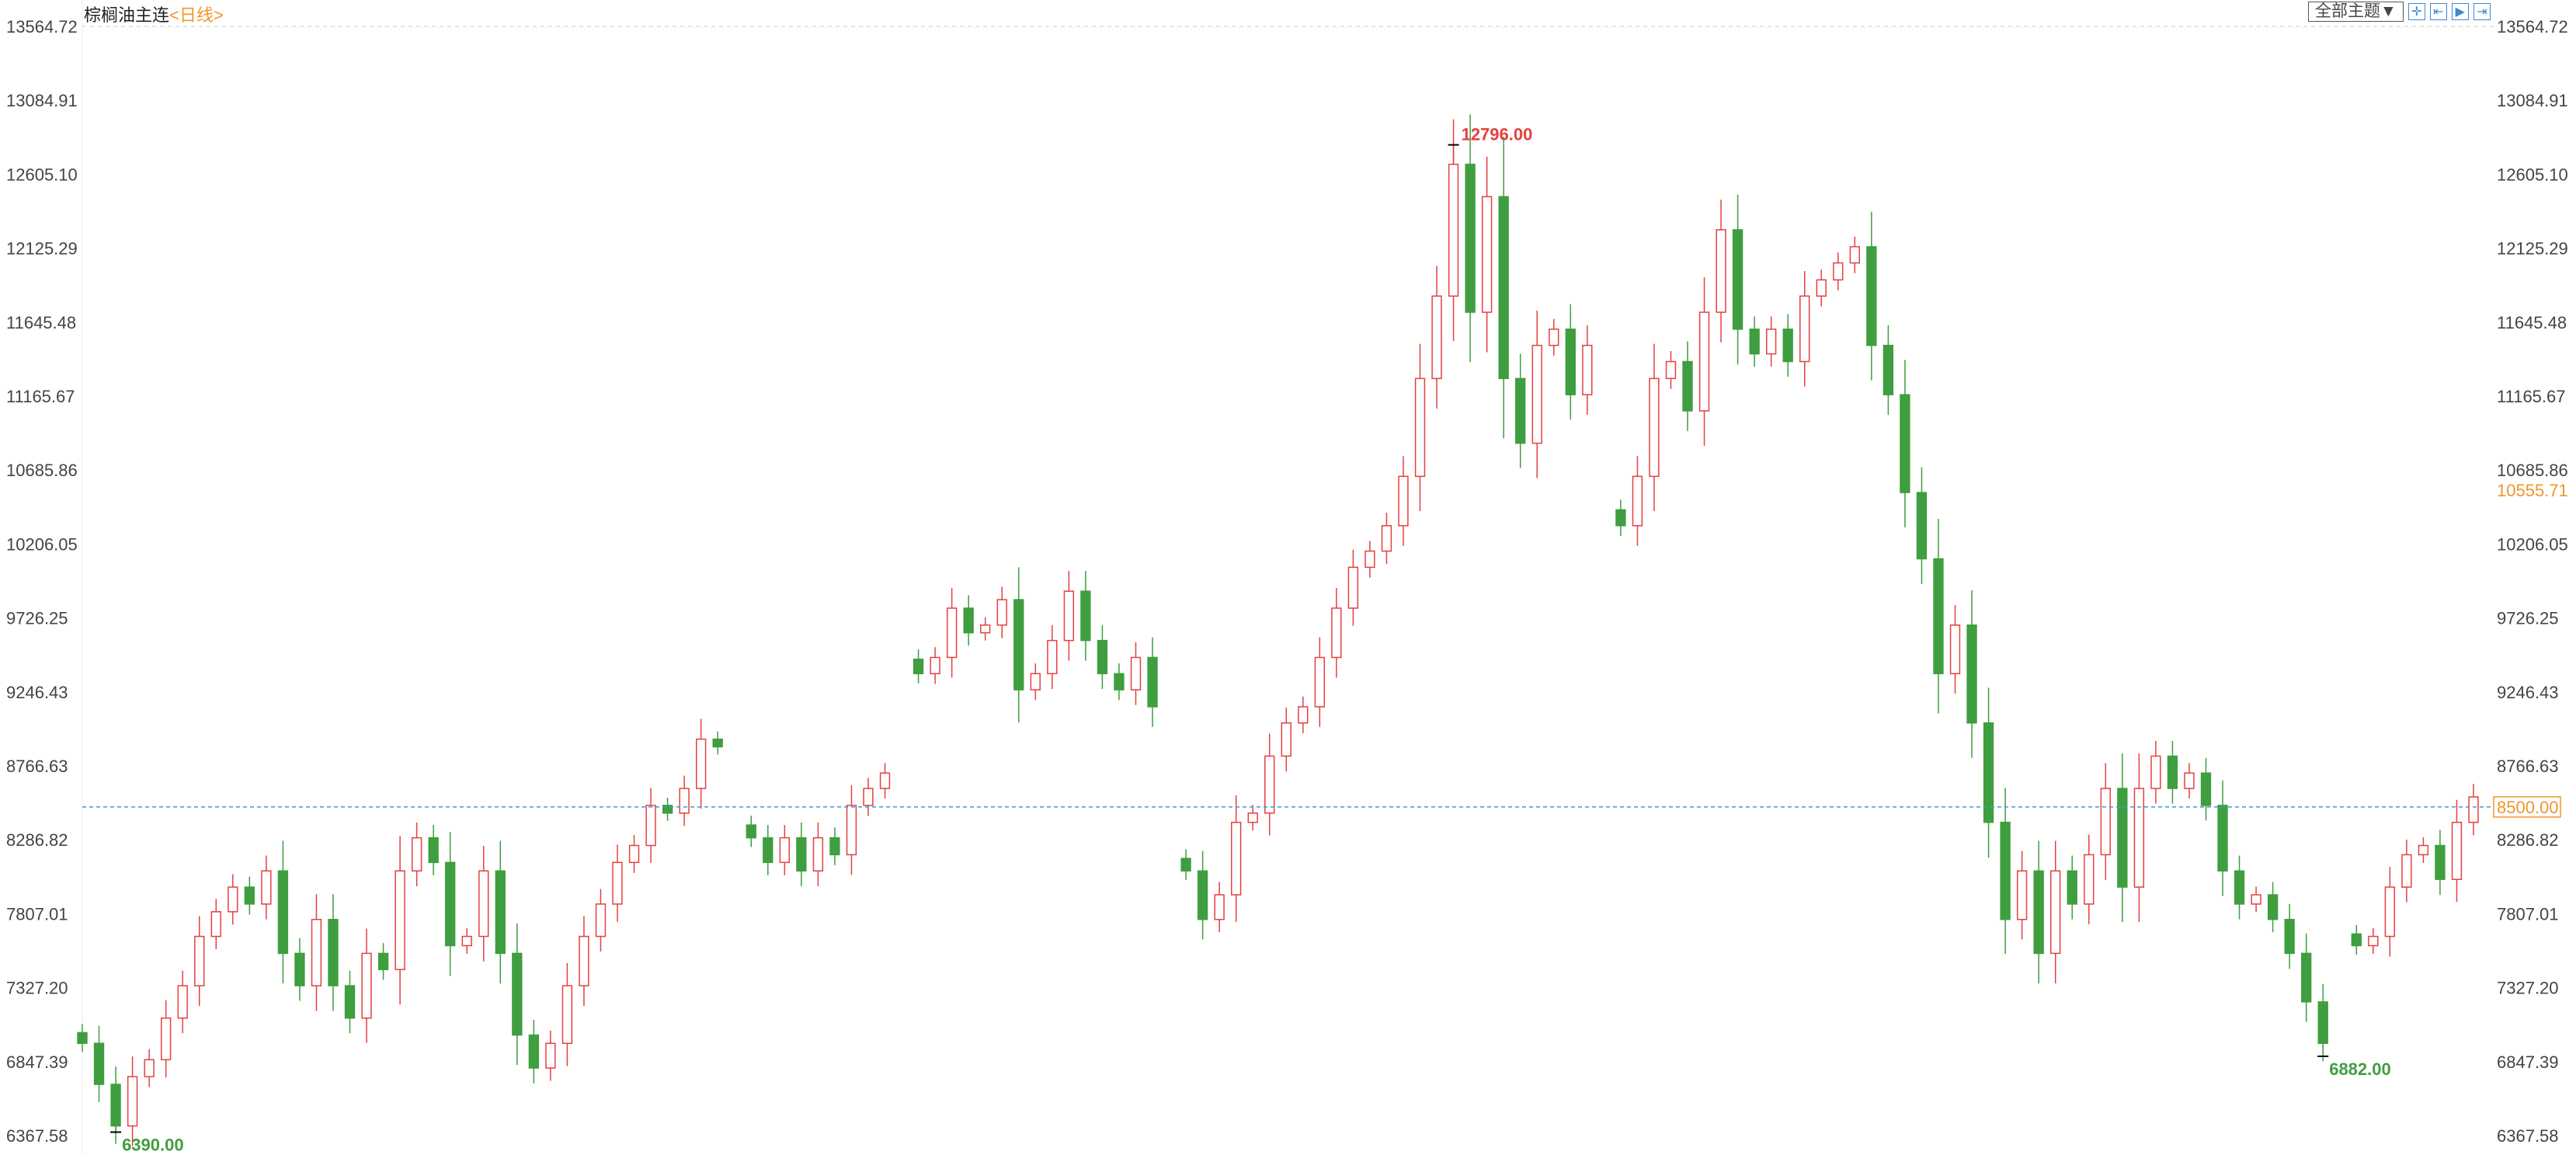  What do you see at coordinates (42, 27) in the screenshot?
I see `y-tick-label-left: 13564.72` at bounding box center [42, 27].